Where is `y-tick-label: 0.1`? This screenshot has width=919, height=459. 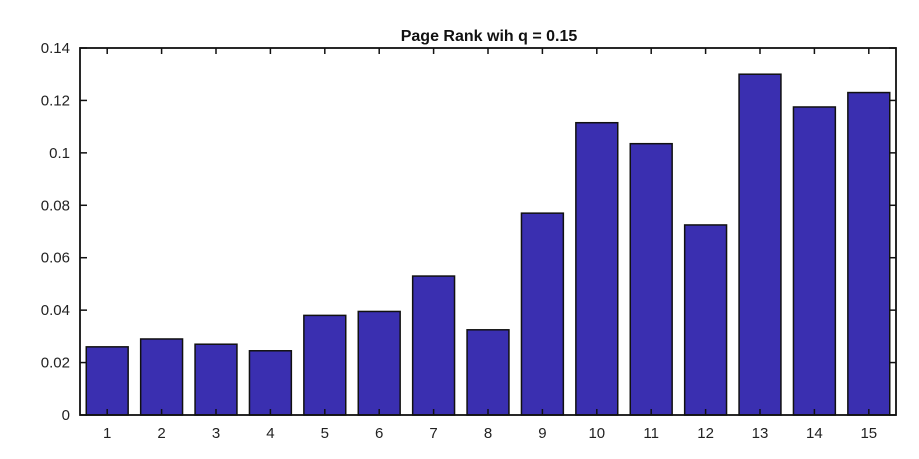 y-tick-label: 0.1 is located at coordinates (59, 153).